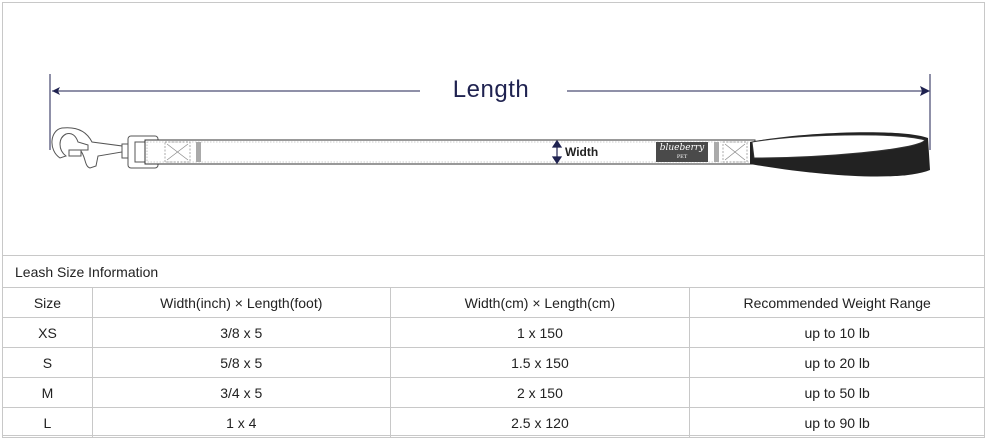  I want to click on cell-size: XS, so click(47, 332).